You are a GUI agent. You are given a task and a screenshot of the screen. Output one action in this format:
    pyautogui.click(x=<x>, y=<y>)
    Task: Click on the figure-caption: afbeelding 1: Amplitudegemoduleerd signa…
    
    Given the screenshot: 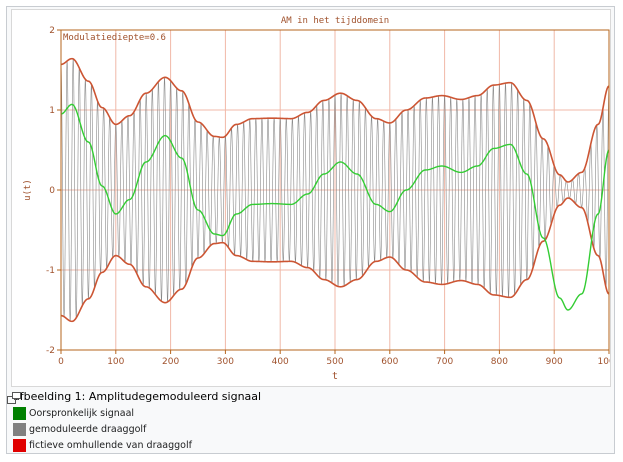 What is the action you would take?
    pyautogui.click(x=137, y=396)
    